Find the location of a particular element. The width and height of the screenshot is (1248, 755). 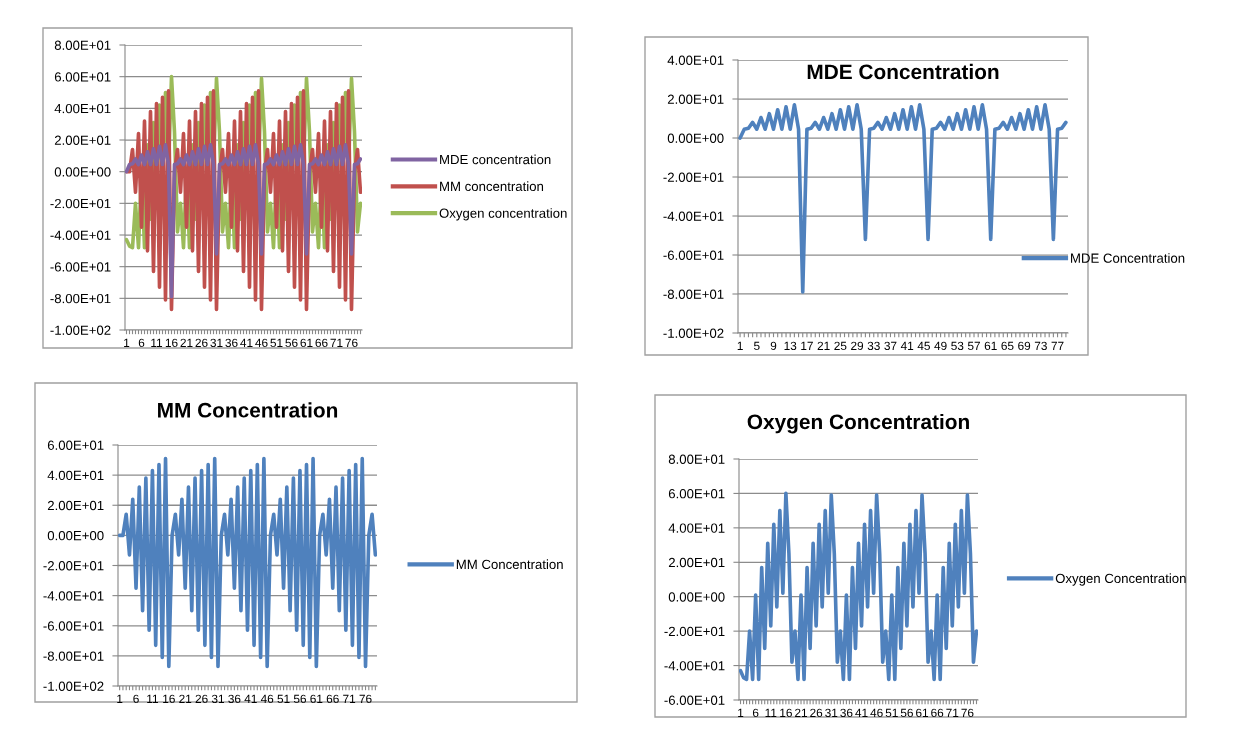

x-tick-label: 73 is located at coordinates (1040, 345).